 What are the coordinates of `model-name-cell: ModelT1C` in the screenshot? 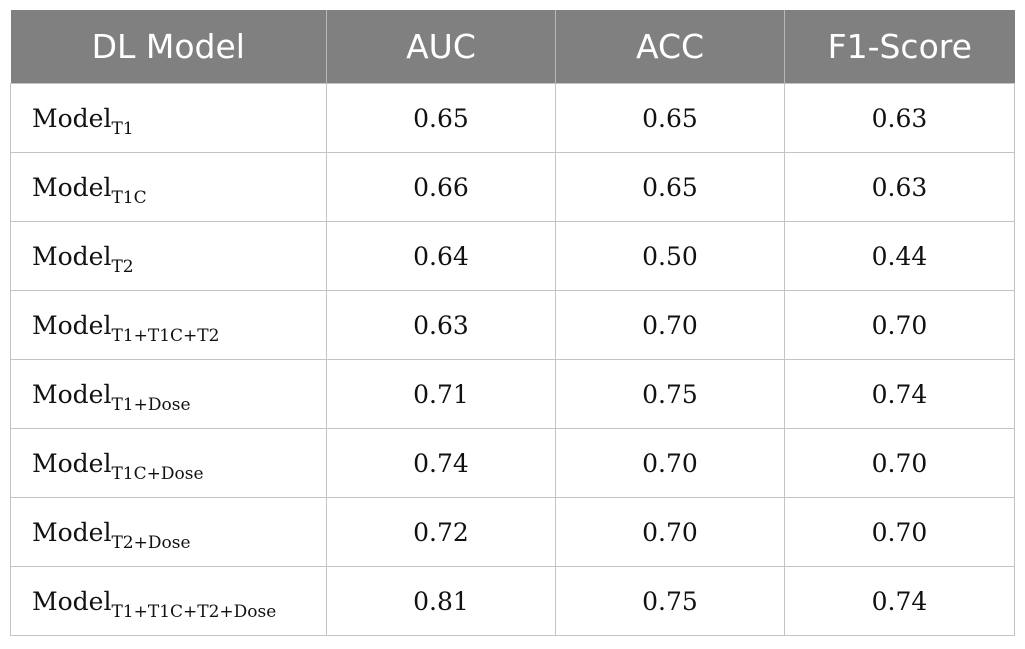 It's located at (168, 187).